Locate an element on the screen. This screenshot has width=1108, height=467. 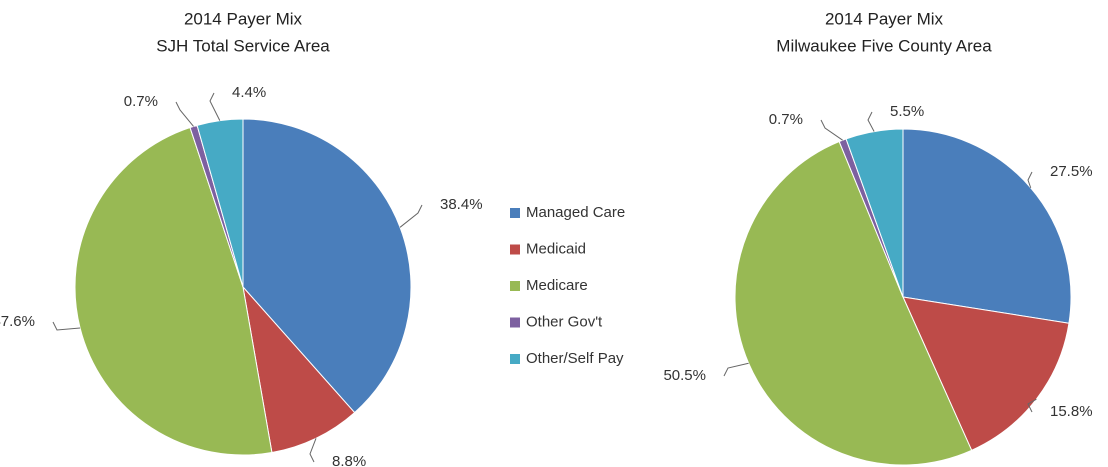
chart-subtitle: Milwaukee Five County Area is located at coordinates (884, 45).